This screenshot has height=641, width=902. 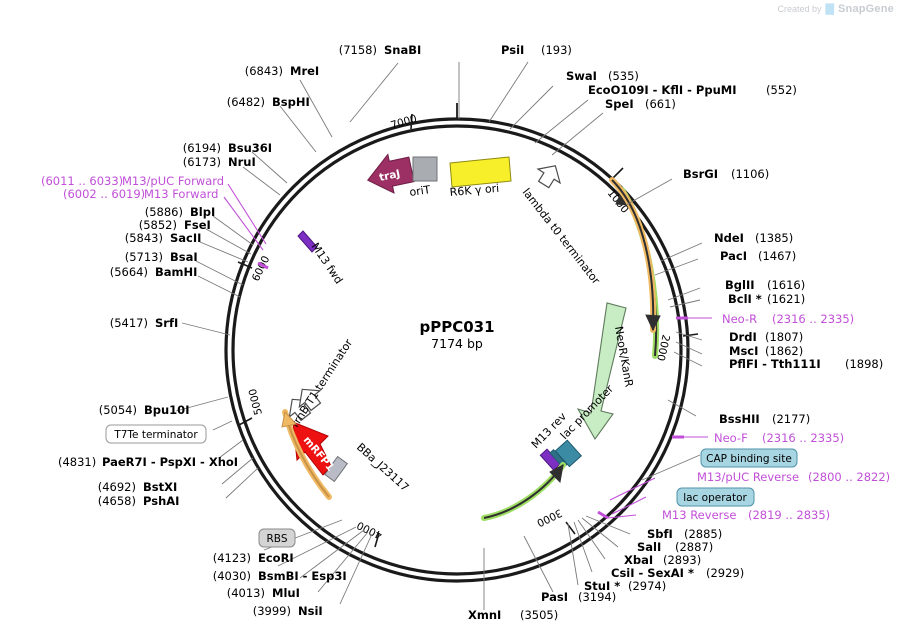 What do you see at coordinates (786, 299) in the screenshot?
I see `svg-text: (1621)` at bounding box center [786, 299].